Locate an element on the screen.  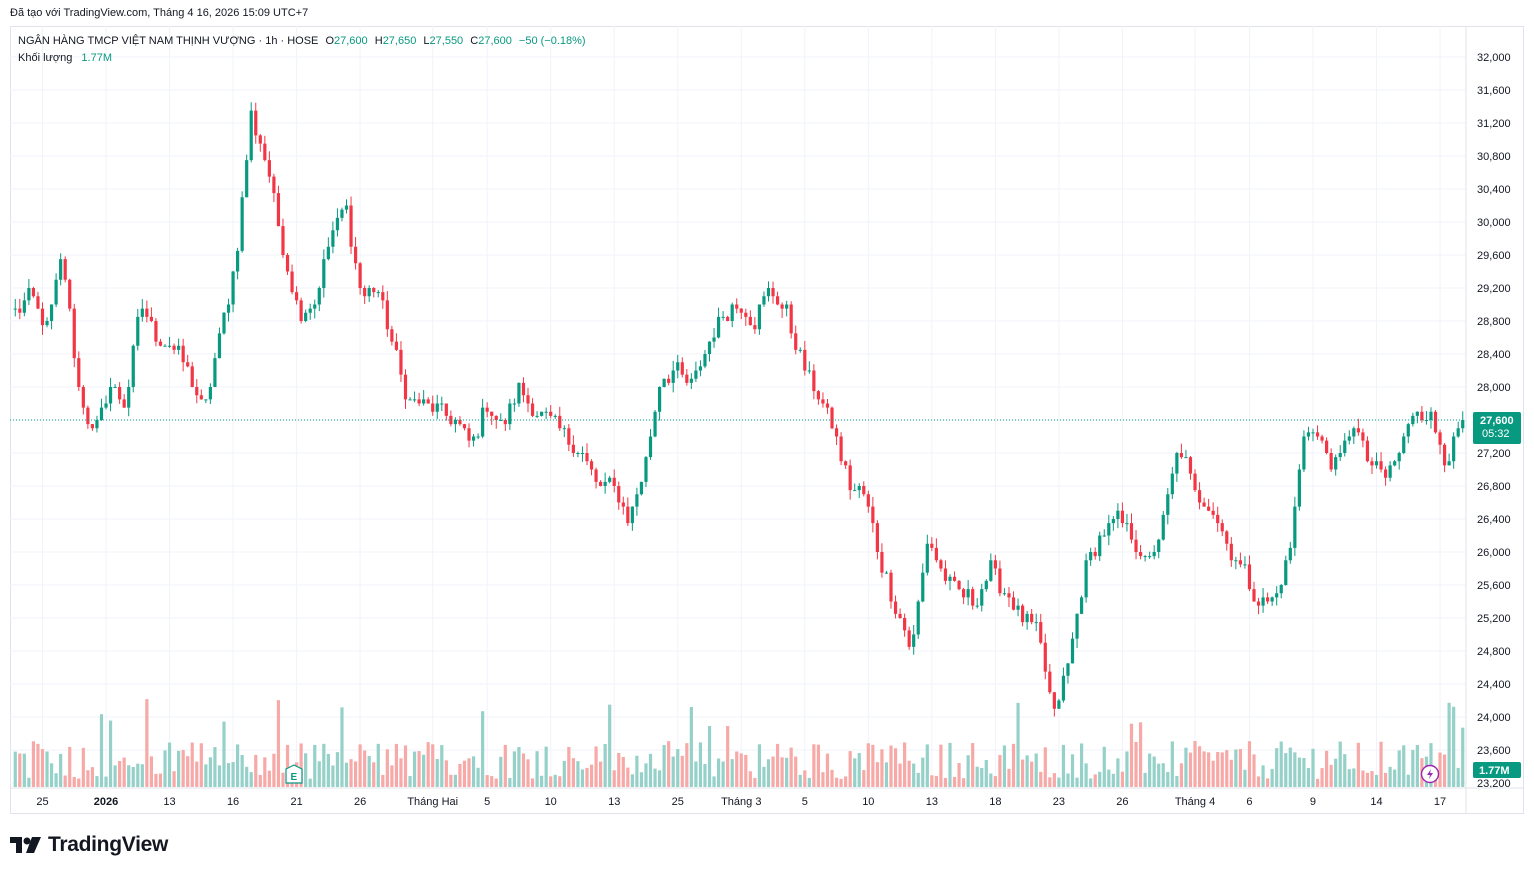
tradingview-logo: TradingView is located at coordinates (89, 845).